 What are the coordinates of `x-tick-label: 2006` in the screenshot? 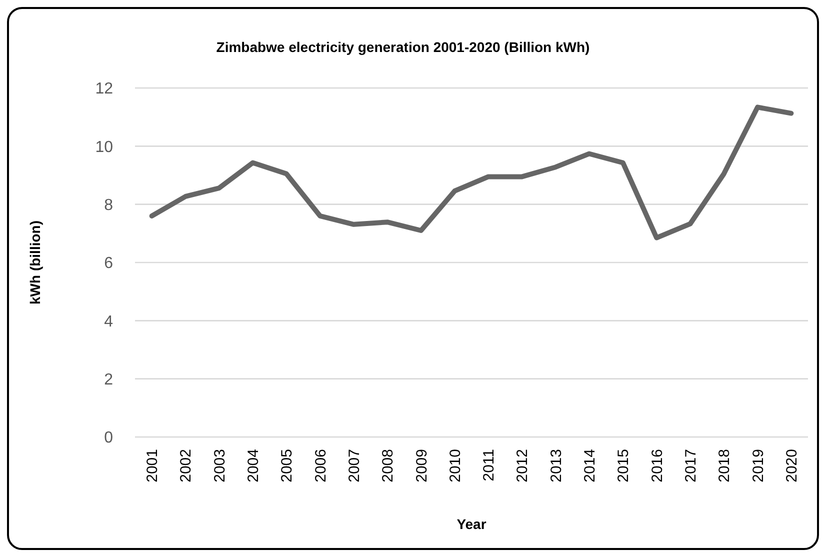 It's located at (321, 465).